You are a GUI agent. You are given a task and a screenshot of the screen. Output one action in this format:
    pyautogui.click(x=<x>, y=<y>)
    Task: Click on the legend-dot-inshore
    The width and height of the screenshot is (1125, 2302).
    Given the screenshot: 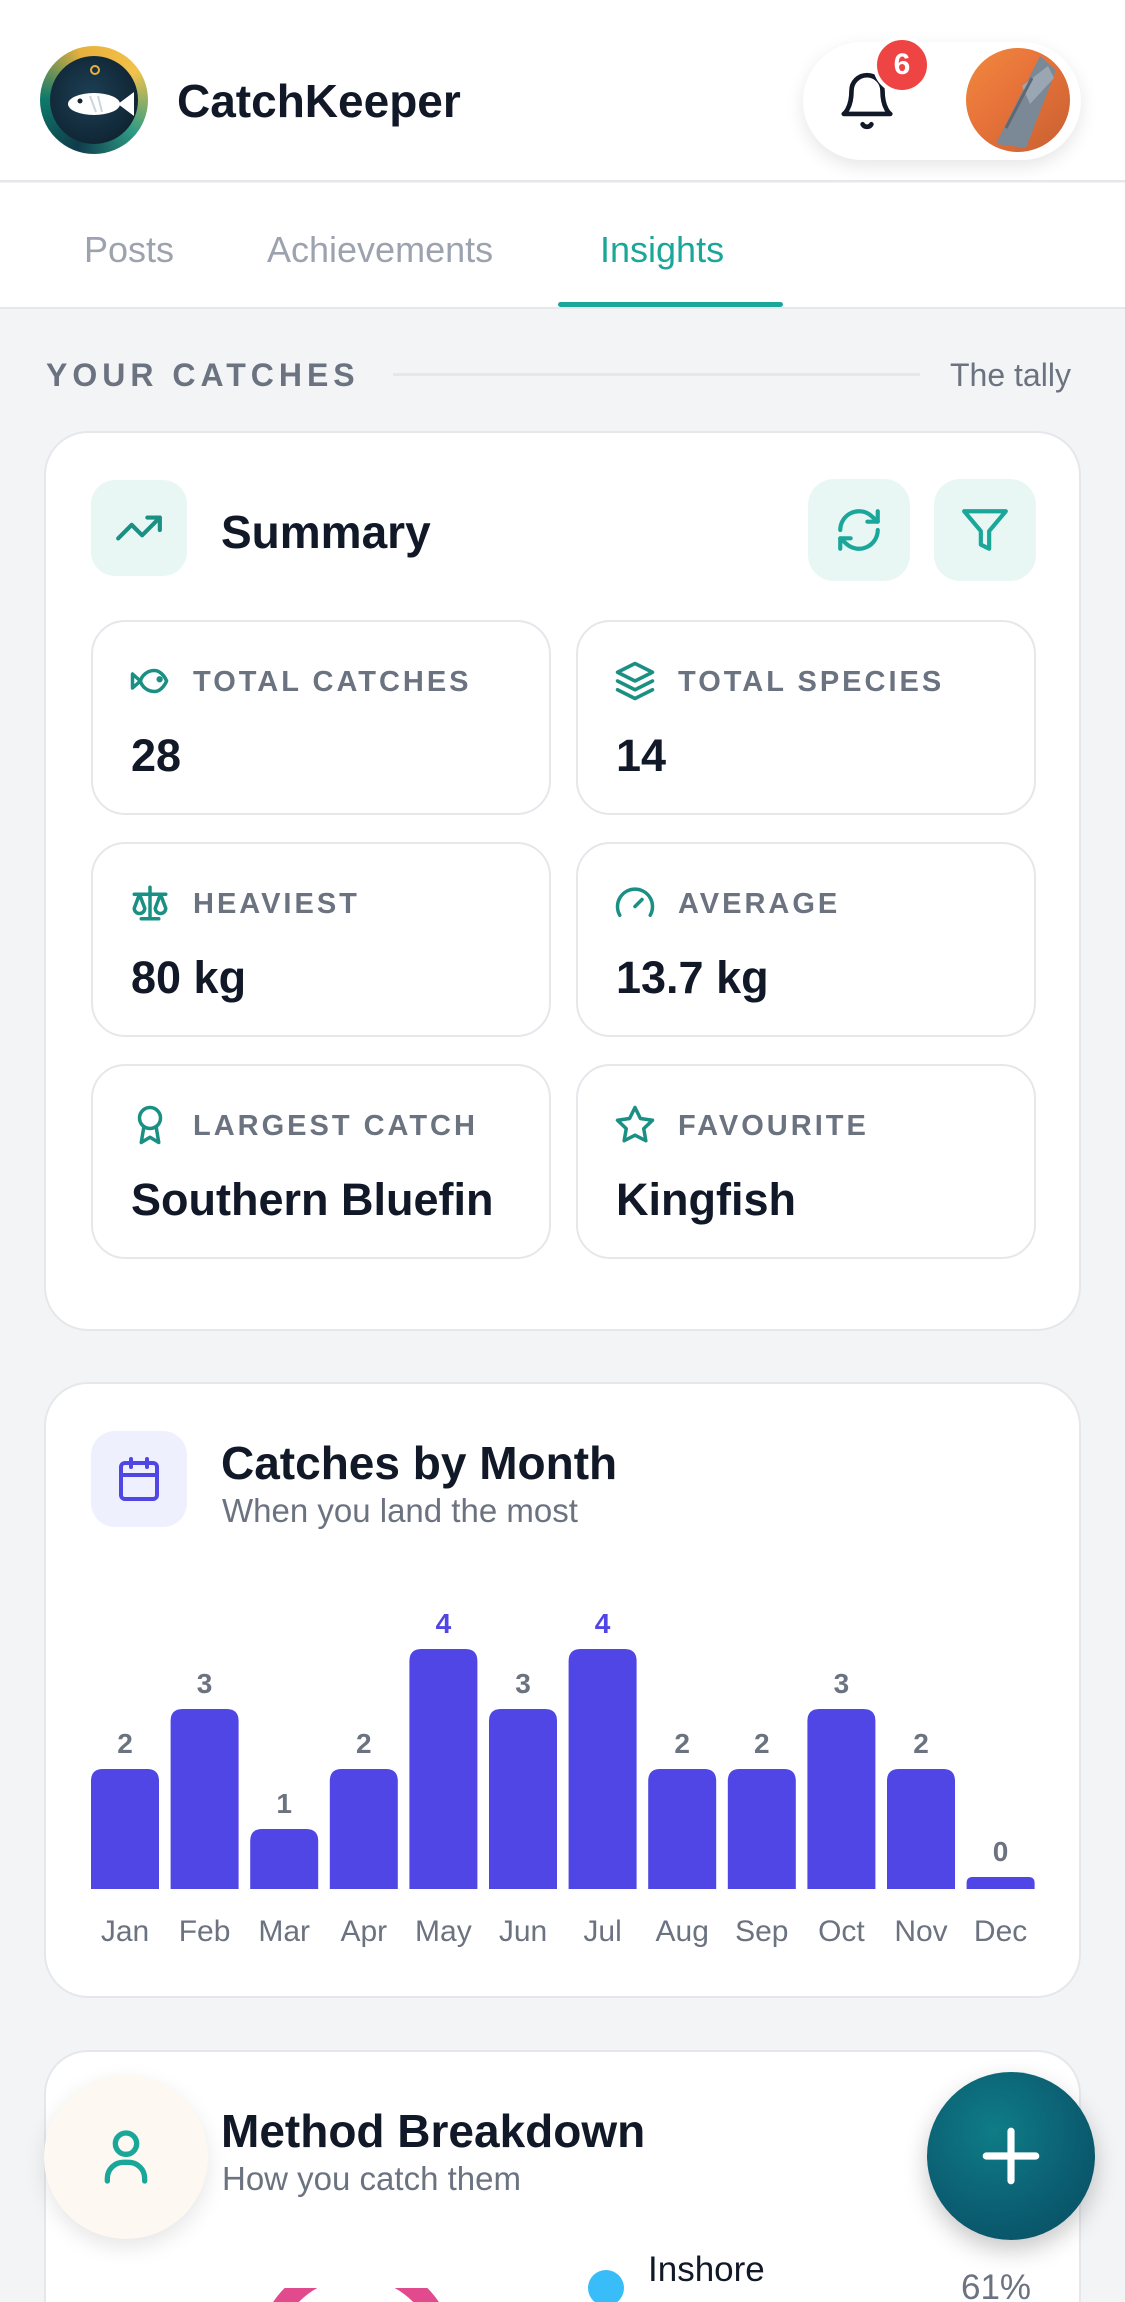 What is the action you would take?
    pyautogui.click(x=606, y=2286)
    